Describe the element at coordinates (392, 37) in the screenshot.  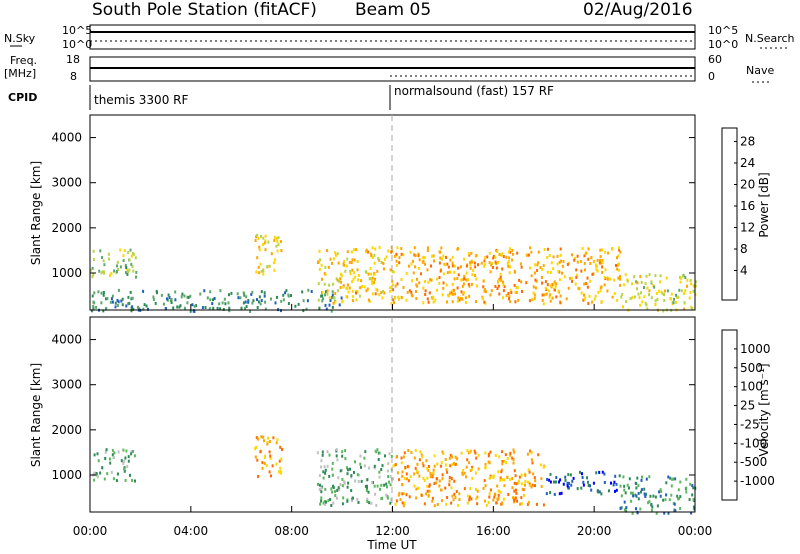
I see `nsky-panel` at that location.